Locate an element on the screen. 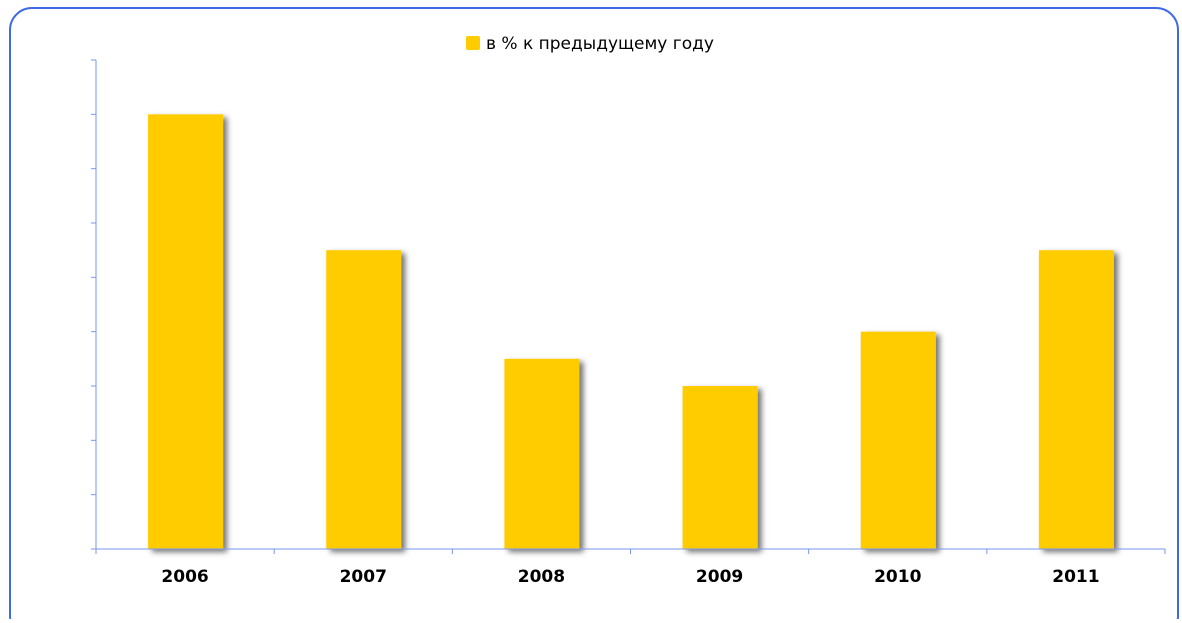 Image resolution: width=1182 pixels, height=623 pixels. x-tick-label: 2006 is located at coordinates (184, 577).